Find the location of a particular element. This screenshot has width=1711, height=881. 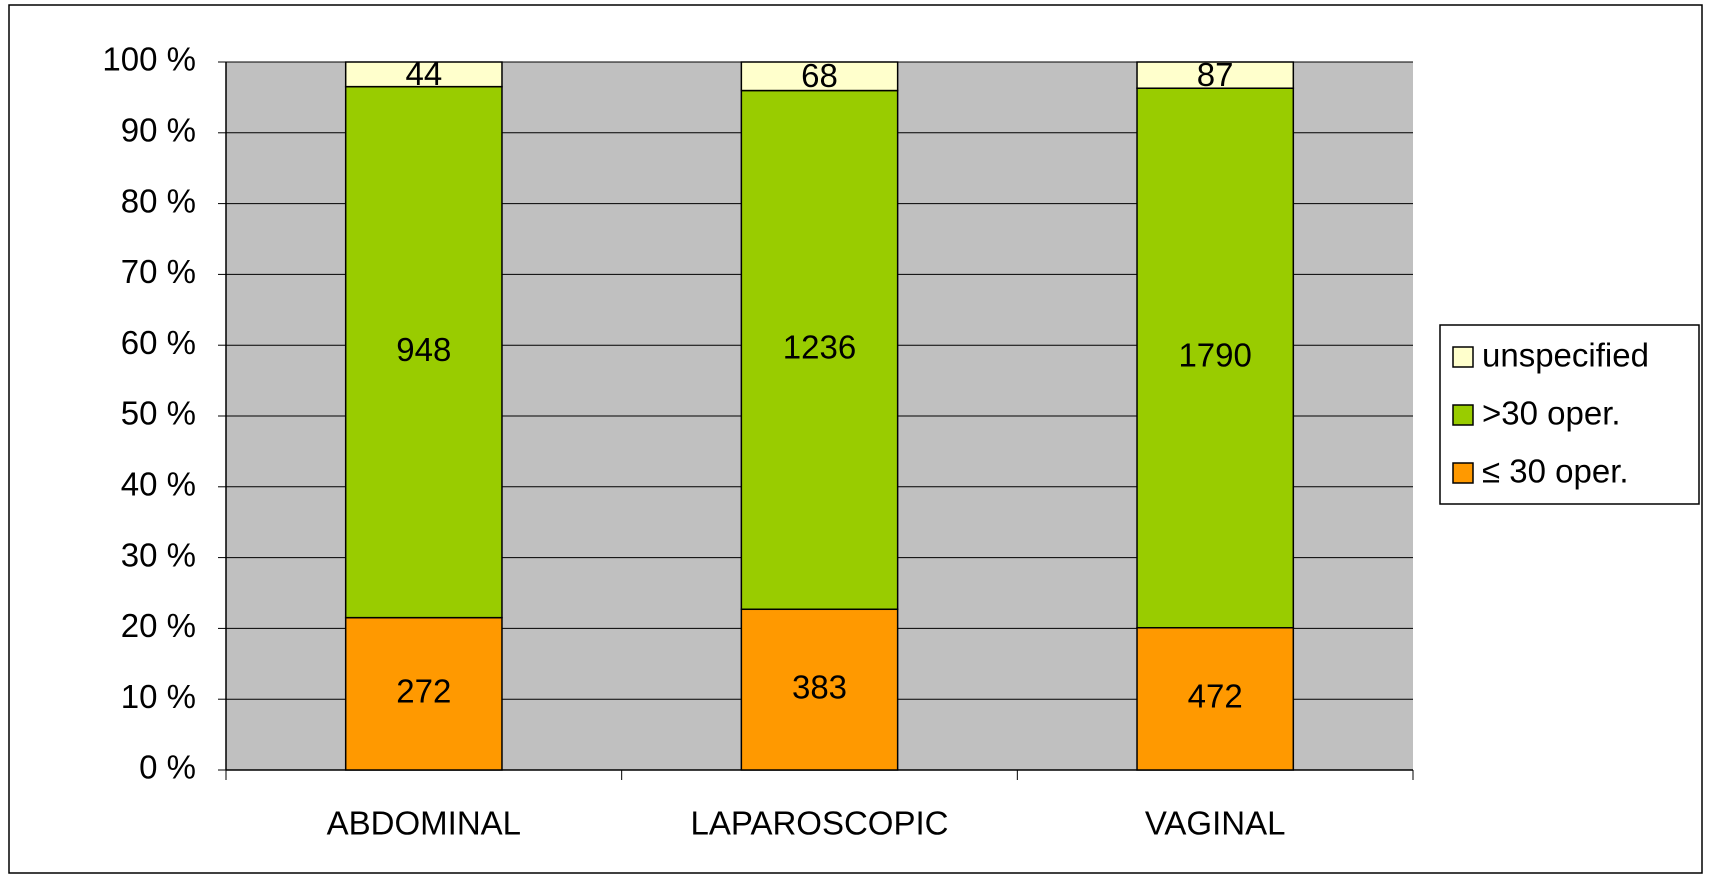

y-tick-label: 90 % is located at coordinates (158, 130).